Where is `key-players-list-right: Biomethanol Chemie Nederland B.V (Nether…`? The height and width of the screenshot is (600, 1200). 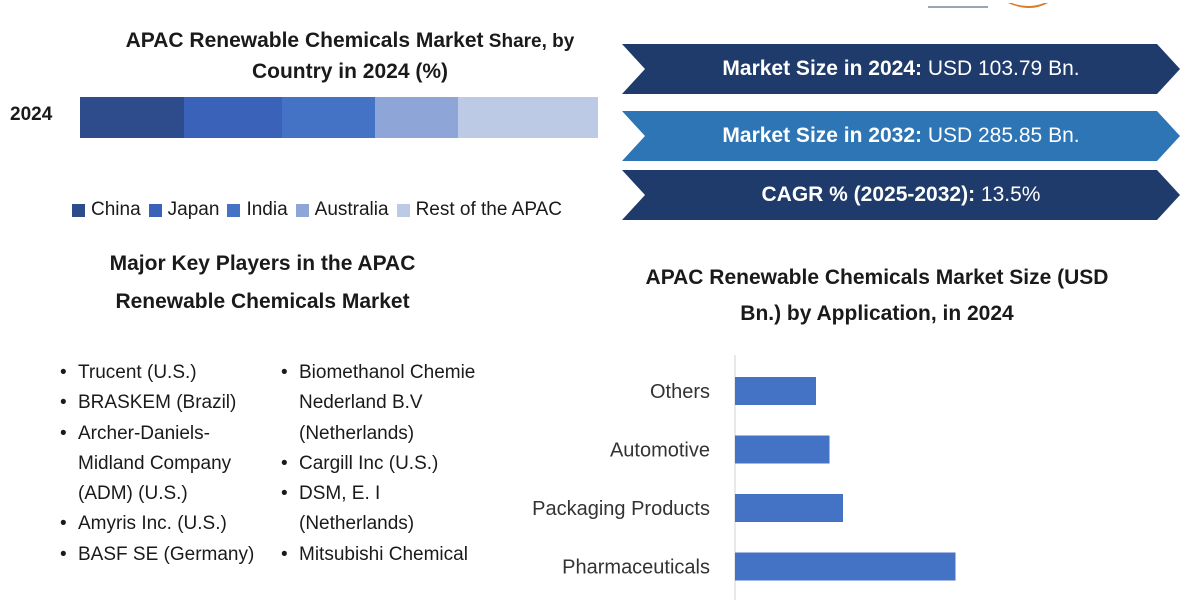
key-players-list-right: Biomethanol Chemie Nederland B.V (Nether… is located at coordinates (382, 464).